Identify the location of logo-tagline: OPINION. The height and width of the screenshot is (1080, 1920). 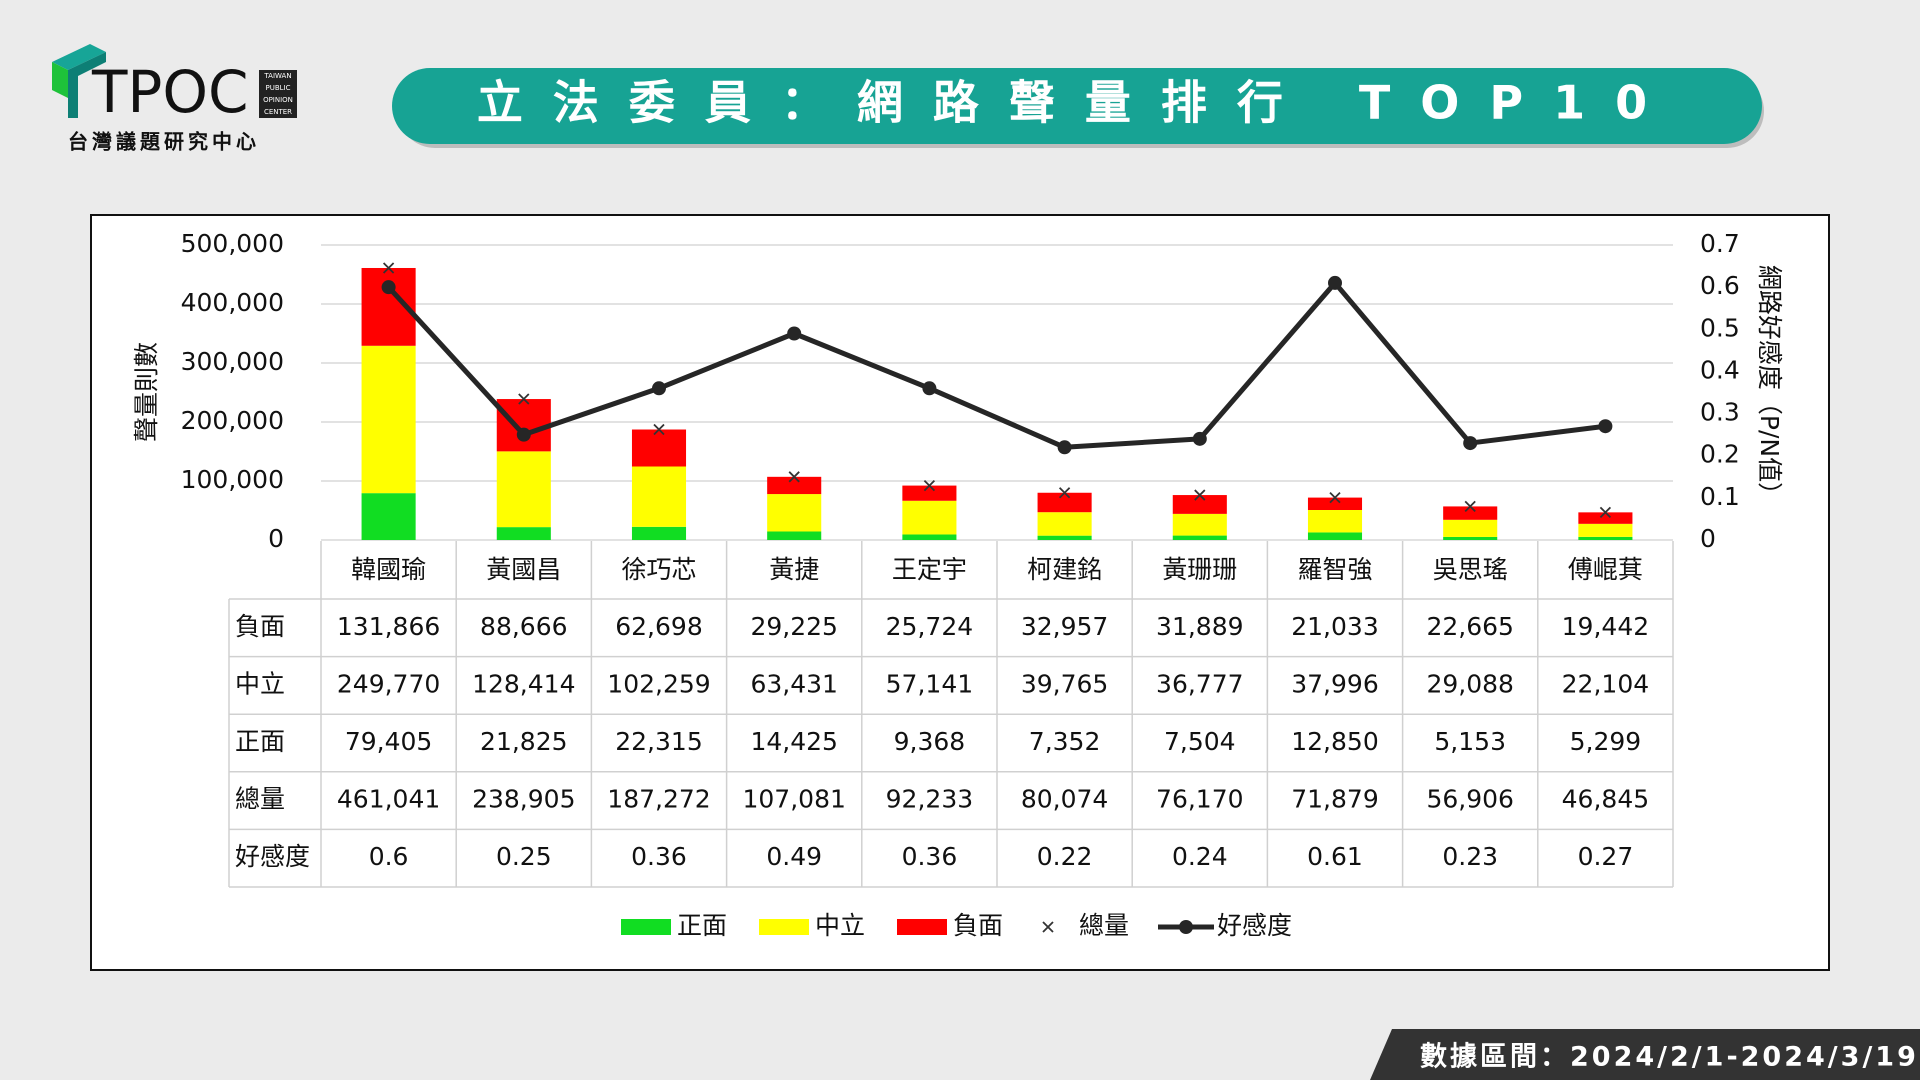
(278, 100).